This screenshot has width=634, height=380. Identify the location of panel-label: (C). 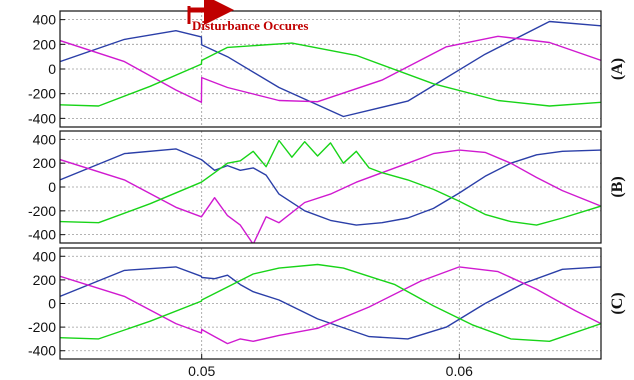
(617, 303).